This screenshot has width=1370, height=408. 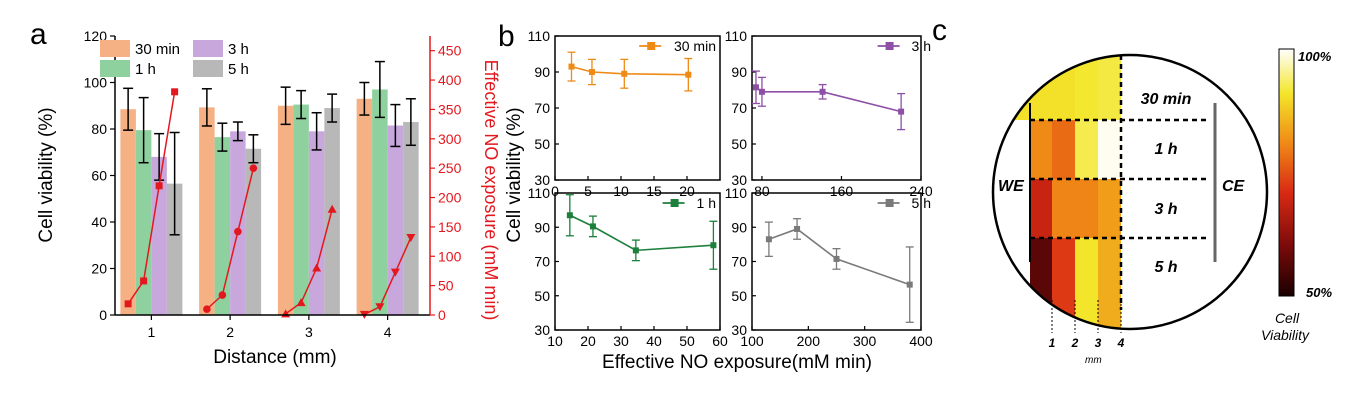 What do you see at coordinates (1165, 149) in the screenshot?
I see `row-label: 1 h` at bounding box center [1165, 149].